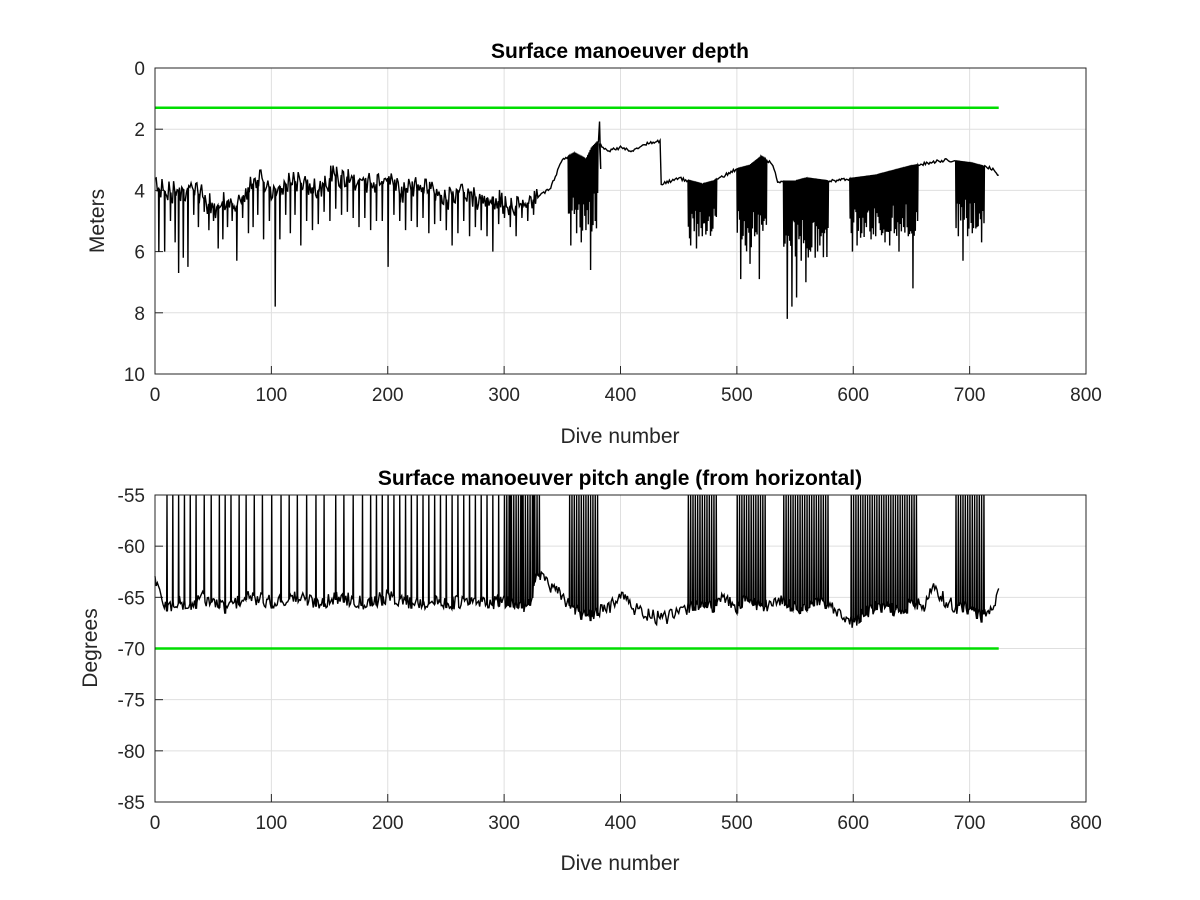 Image resolution: width=1200 pixels, height=900 pixels. Describe the element at coordinates (131, 547) in the screenshot. I see `pitch-y-tick-label: -60` at that location.